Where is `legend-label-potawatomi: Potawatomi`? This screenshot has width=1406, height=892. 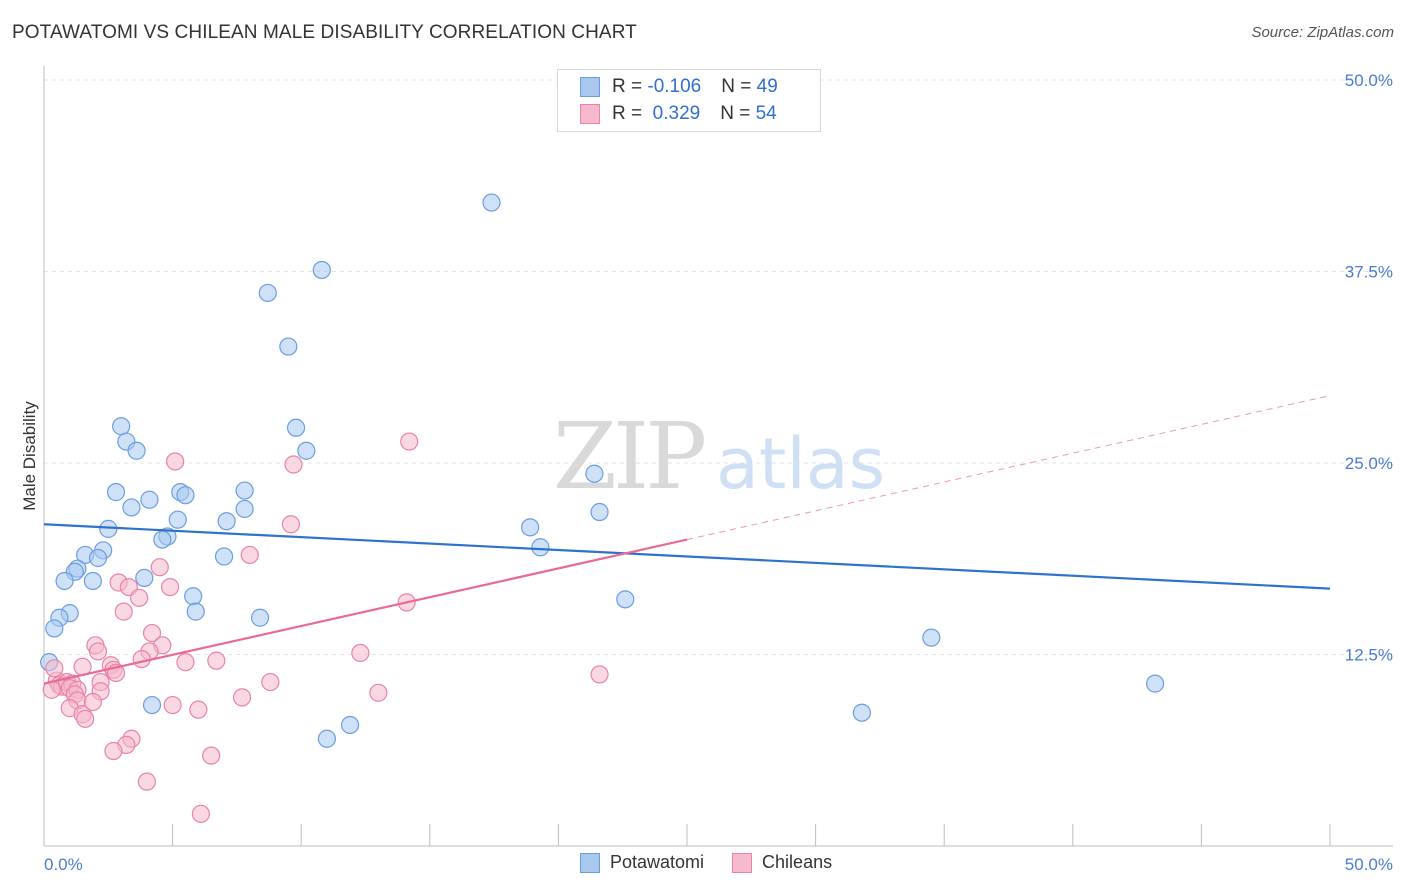 legend-label-potawatomi: Potawatomi is located at coordinates (657, 862).